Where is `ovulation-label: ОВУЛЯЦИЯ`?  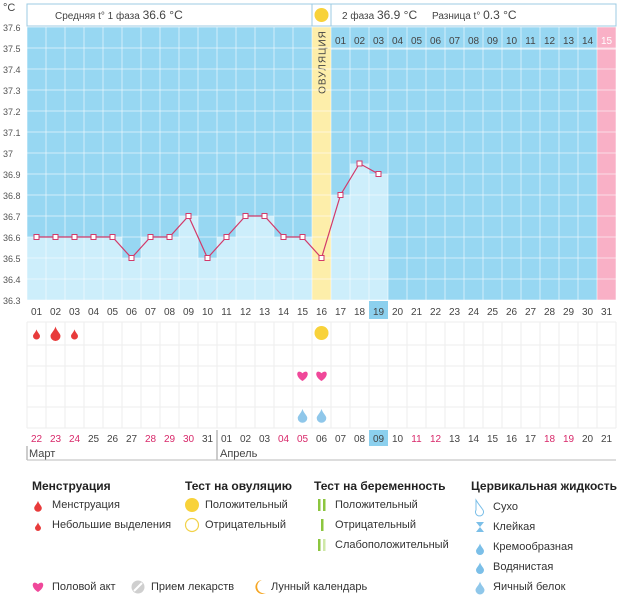 ovulation-label: ОВУЛЯЦИЯ is located at coordinates (323, 62).